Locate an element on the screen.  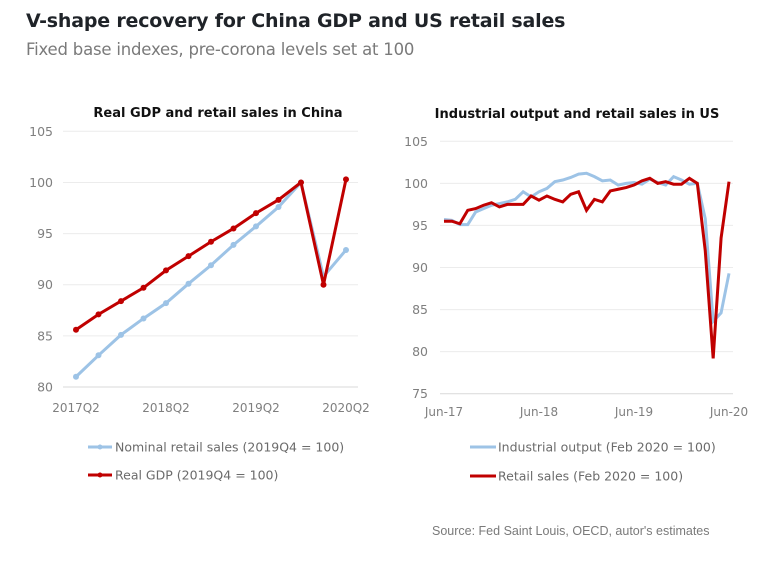
x-tick-label: 2017Q2 is located at coordinates (76, 408).